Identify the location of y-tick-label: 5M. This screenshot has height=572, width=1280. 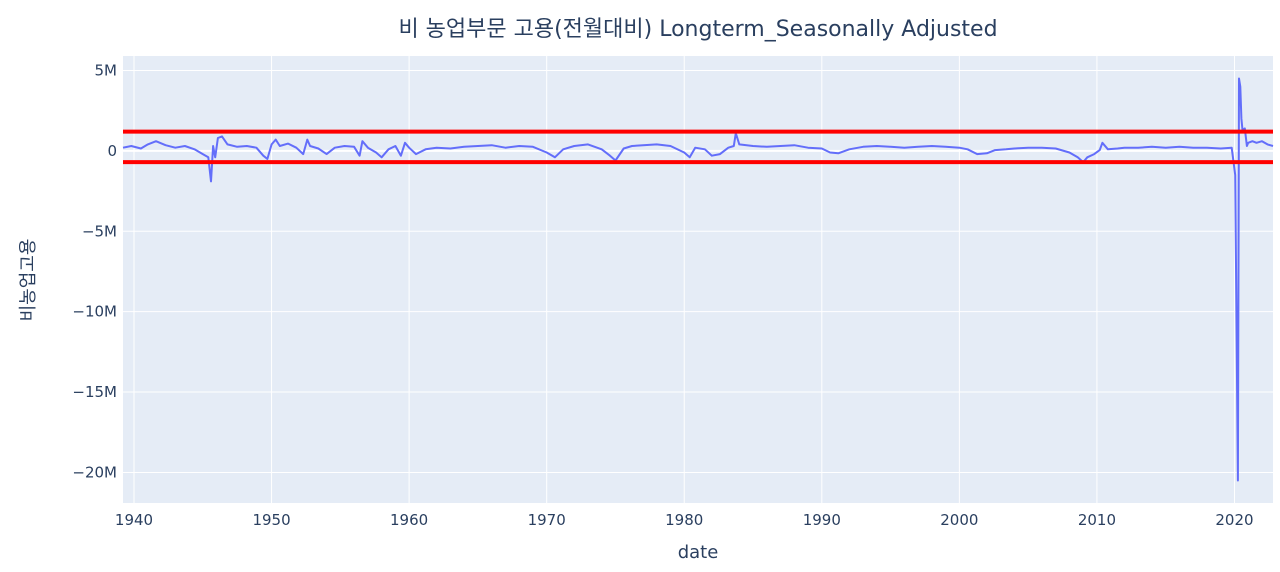
(106, 70).